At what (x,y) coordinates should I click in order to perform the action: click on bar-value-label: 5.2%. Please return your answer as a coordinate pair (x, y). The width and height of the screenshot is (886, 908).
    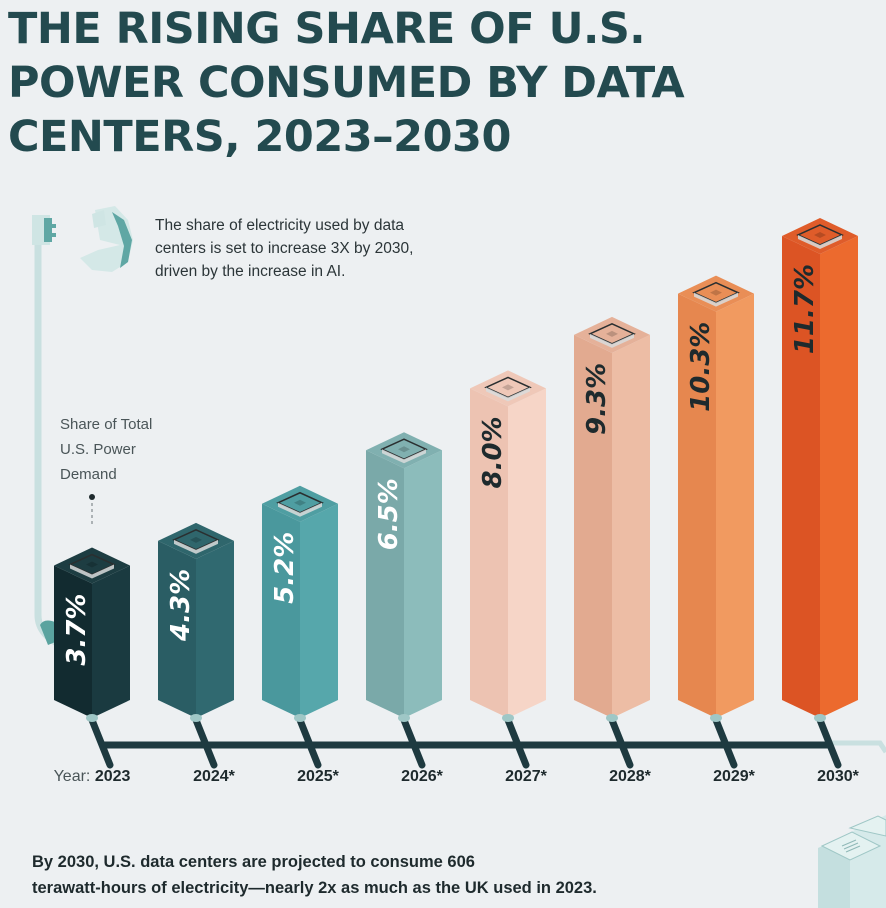
    Looking at the image, I should click on (285, 568).